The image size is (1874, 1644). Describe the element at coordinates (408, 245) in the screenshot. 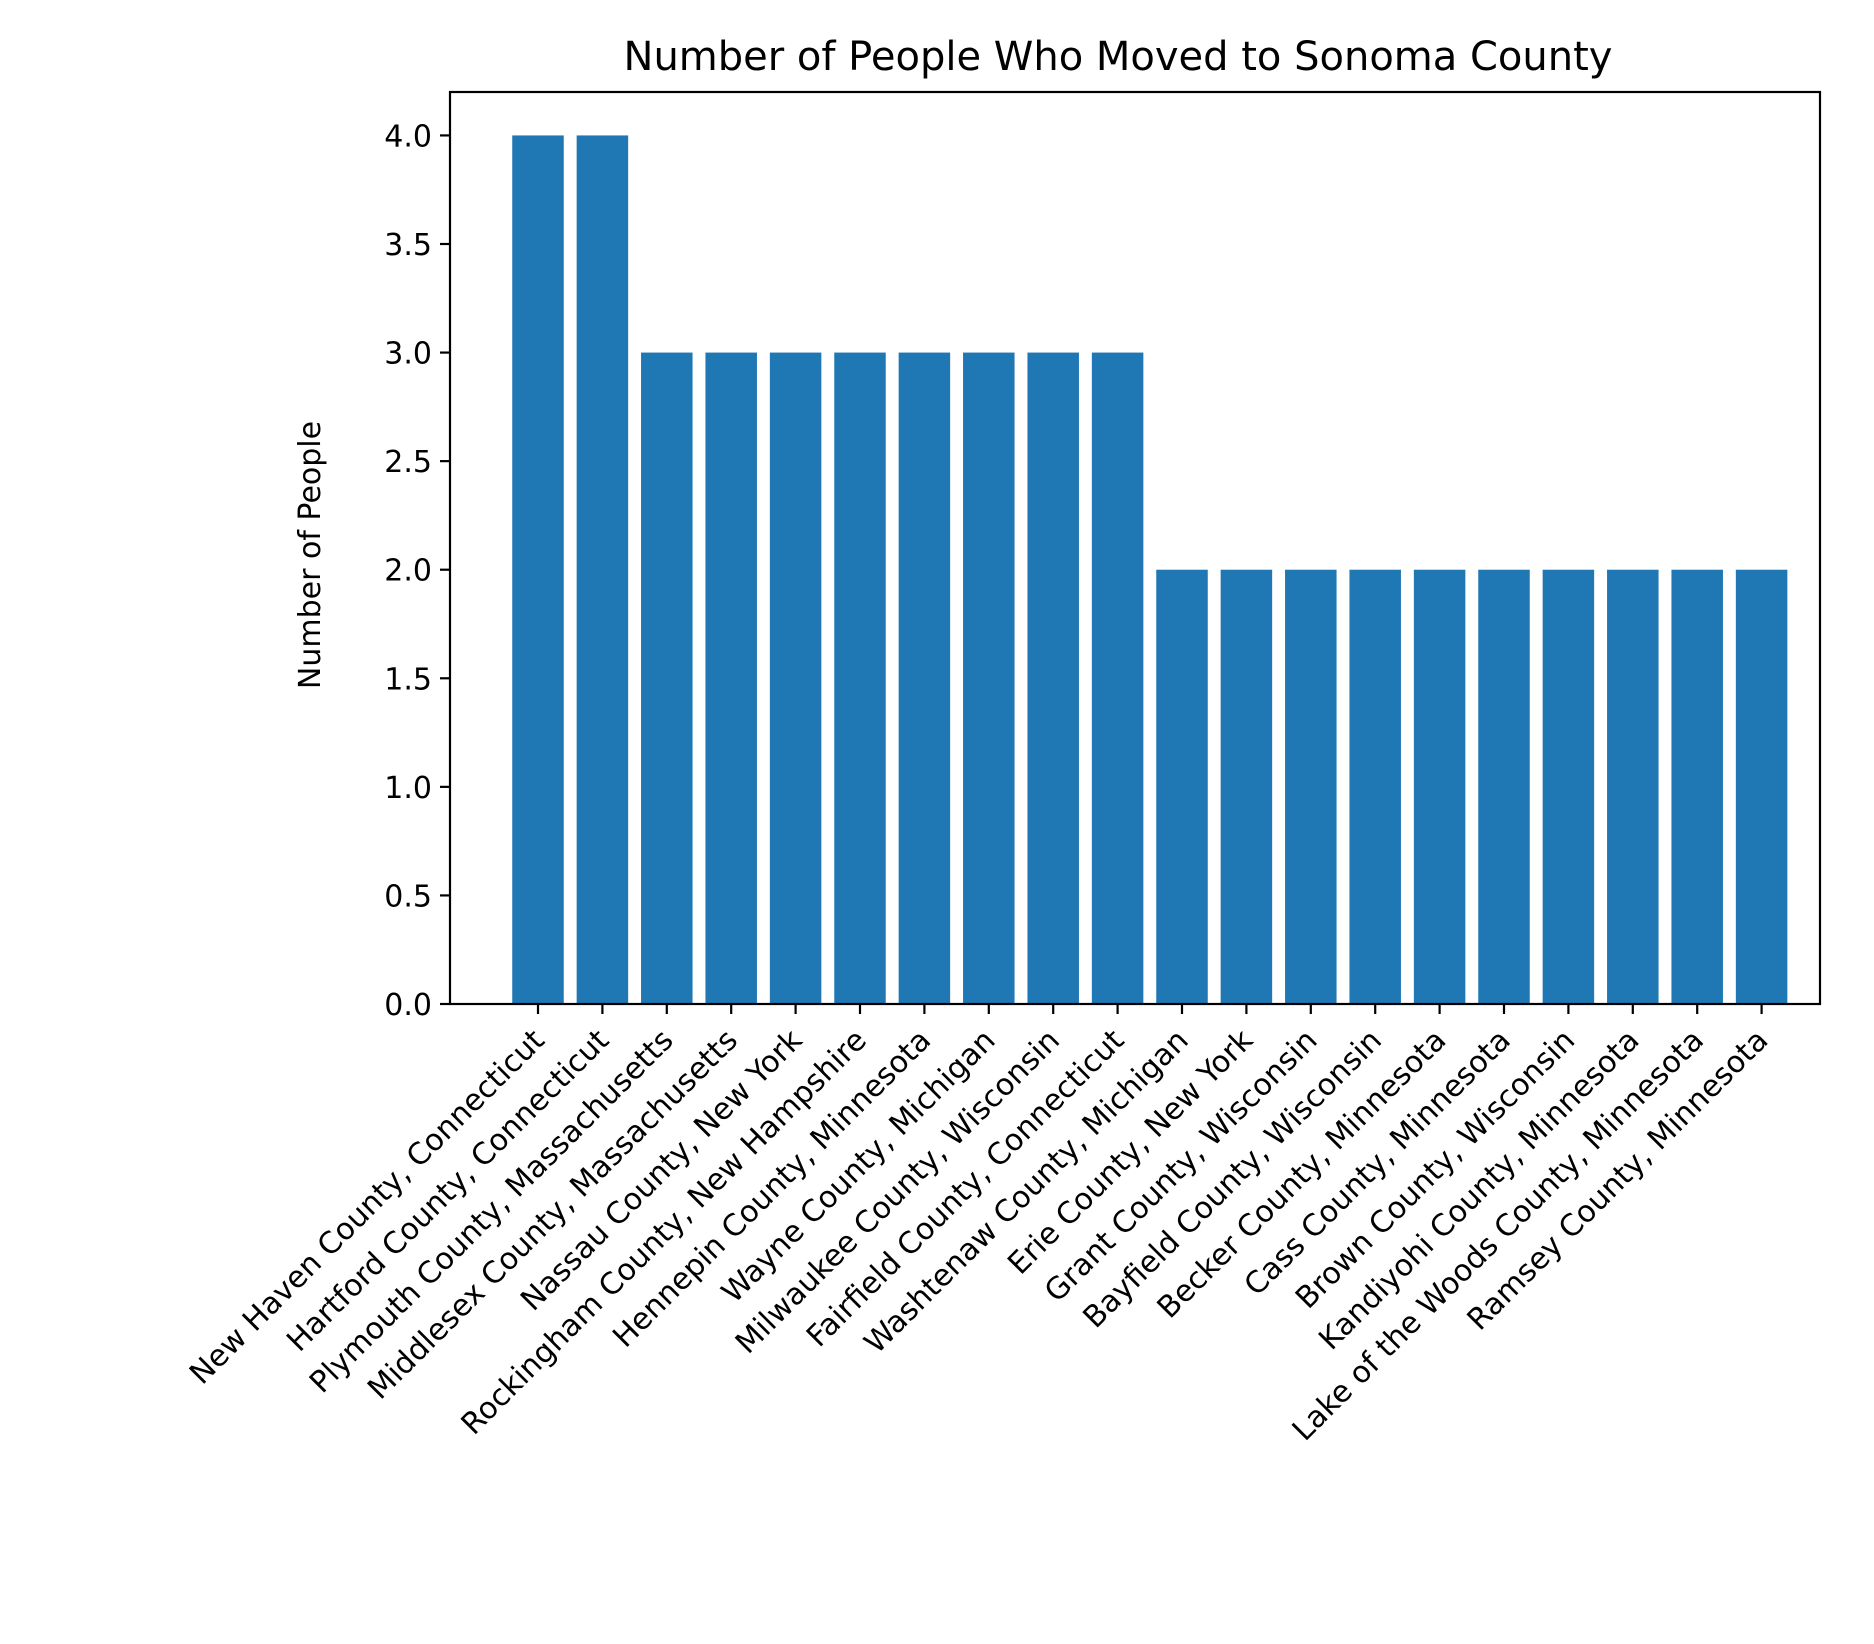

I see `y-tick-label-8: 3.5` at that location.